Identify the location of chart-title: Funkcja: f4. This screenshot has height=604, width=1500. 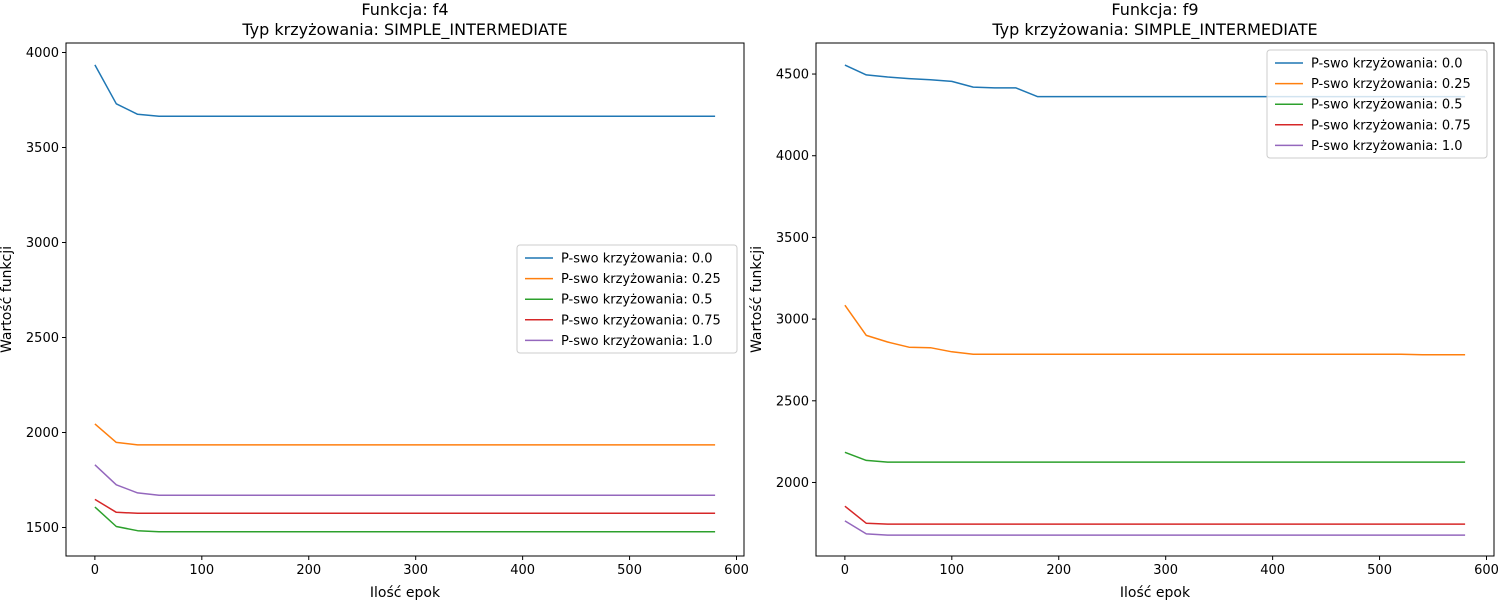
(404, 9).